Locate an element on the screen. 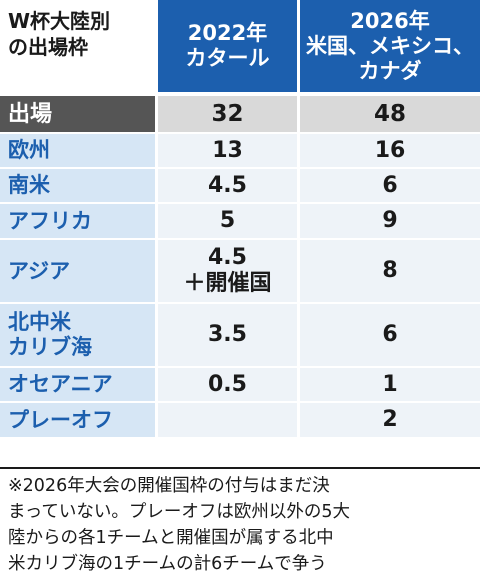 This screenshot has height=577, width=480. value-2026-cell: 1 is located at coordinates (390, 384).